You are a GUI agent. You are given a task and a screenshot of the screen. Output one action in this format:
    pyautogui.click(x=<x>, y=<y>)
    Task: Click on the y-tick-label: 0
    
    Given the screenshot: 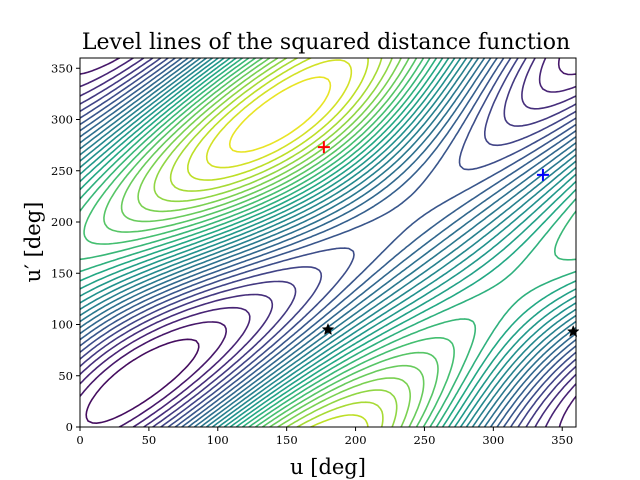 What is the action you would take?
    pyautogui.click(x=69, y=427)
    